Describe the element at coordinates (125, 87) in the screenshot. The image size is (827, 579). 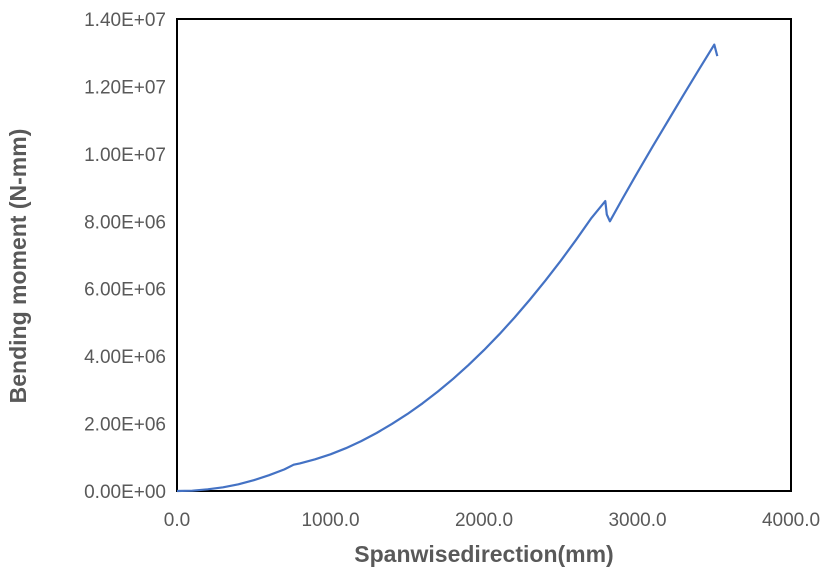
I see `y-tick-label: 1.20E+07` at that location.